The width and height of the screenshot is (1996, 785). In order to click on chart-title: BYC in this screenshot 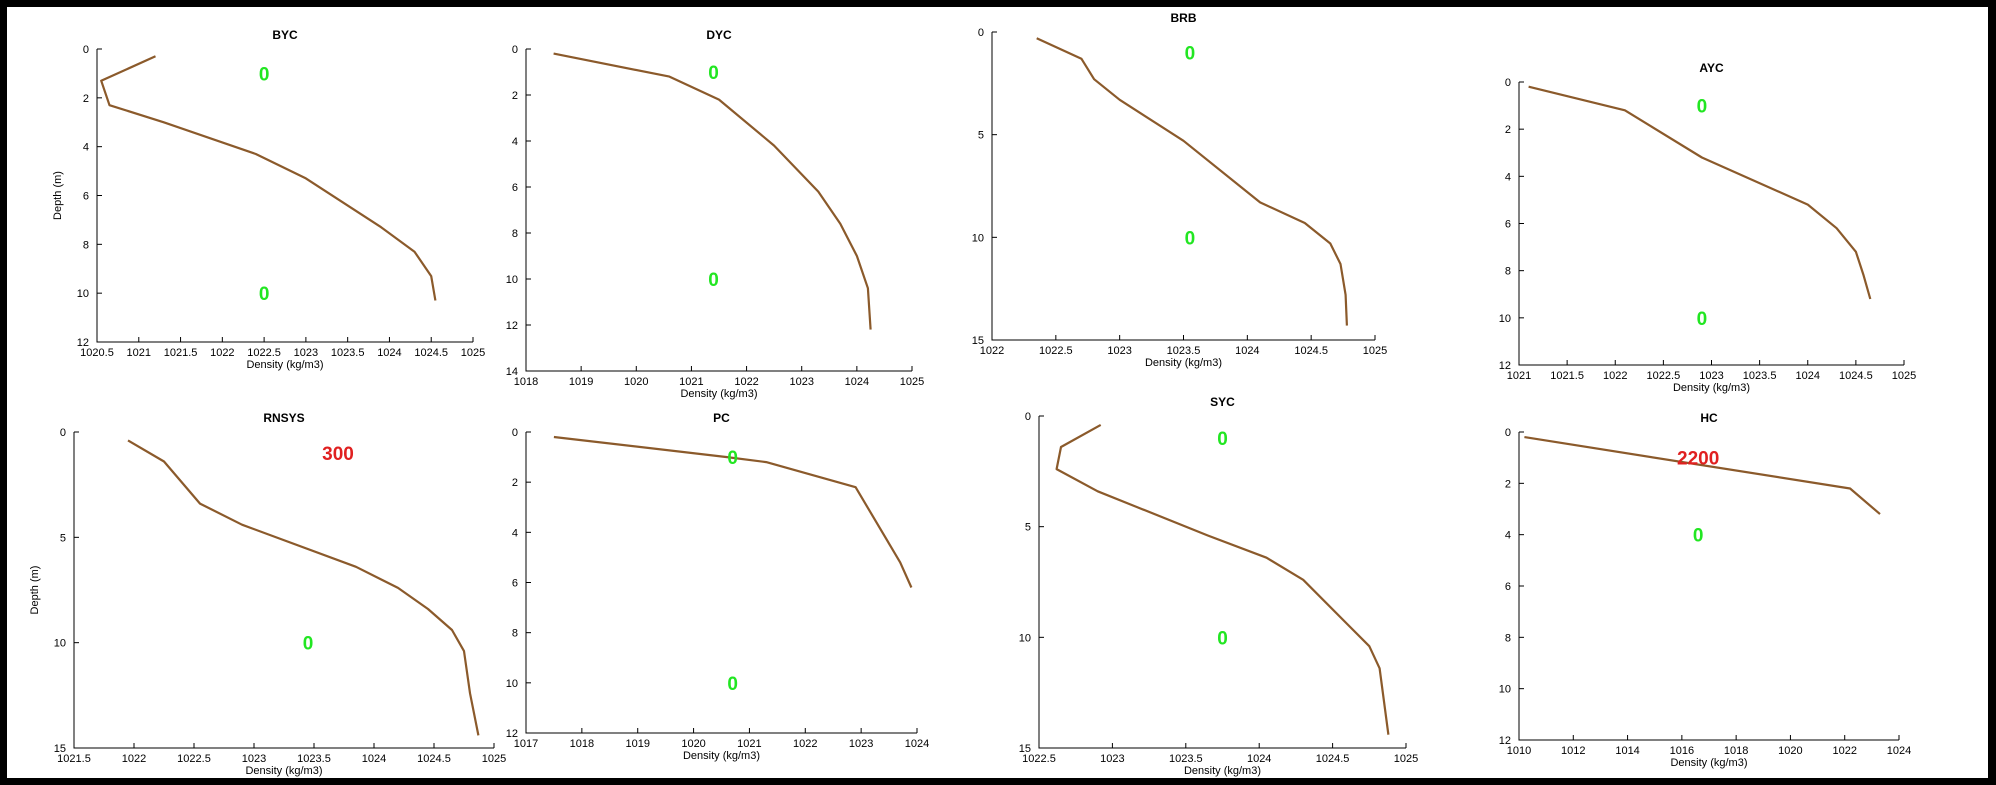, I will do `click(285, 35)`.